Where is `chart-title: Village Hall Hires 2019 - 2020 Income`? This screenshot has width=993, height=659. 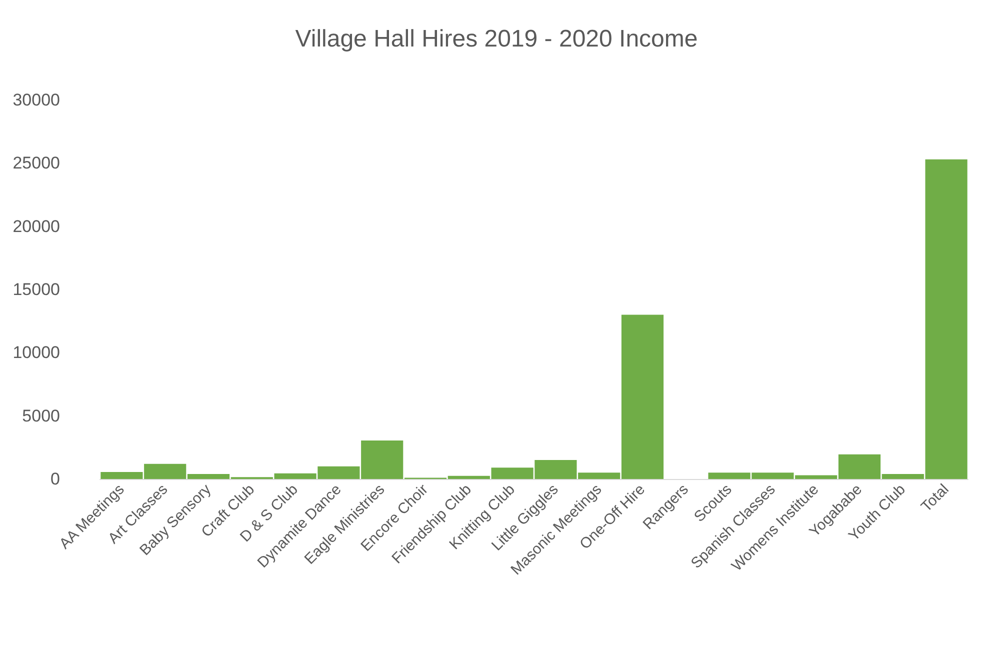 chart-title: Village Hall Hires 2019 - 2020 Income is located at coordinates (496, 39).